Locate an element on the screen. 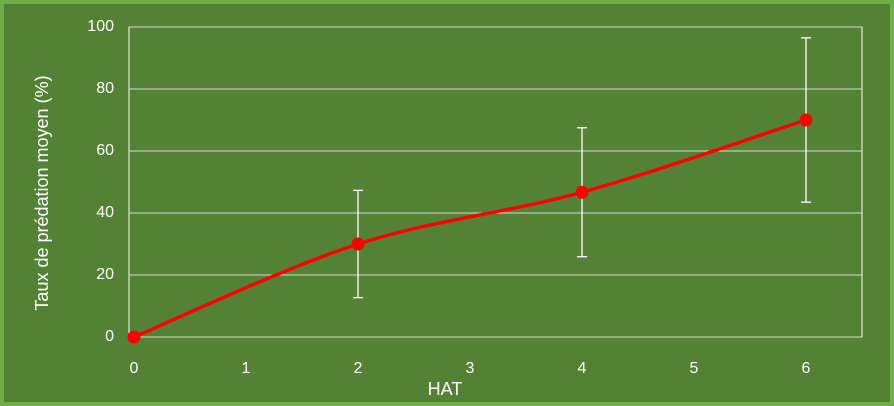 This screenshot has width=894, height=406. x-tick-label: 4 is located at coordinates (582, 368).